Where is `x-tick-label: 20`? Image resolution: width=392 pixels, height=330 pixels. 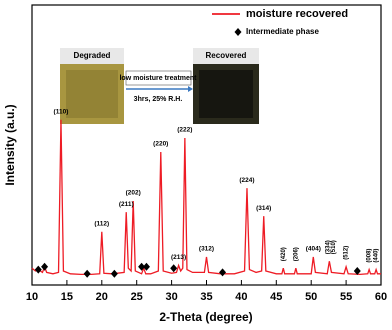
x-tick-label: 20 is located at coordinates (102, 297).